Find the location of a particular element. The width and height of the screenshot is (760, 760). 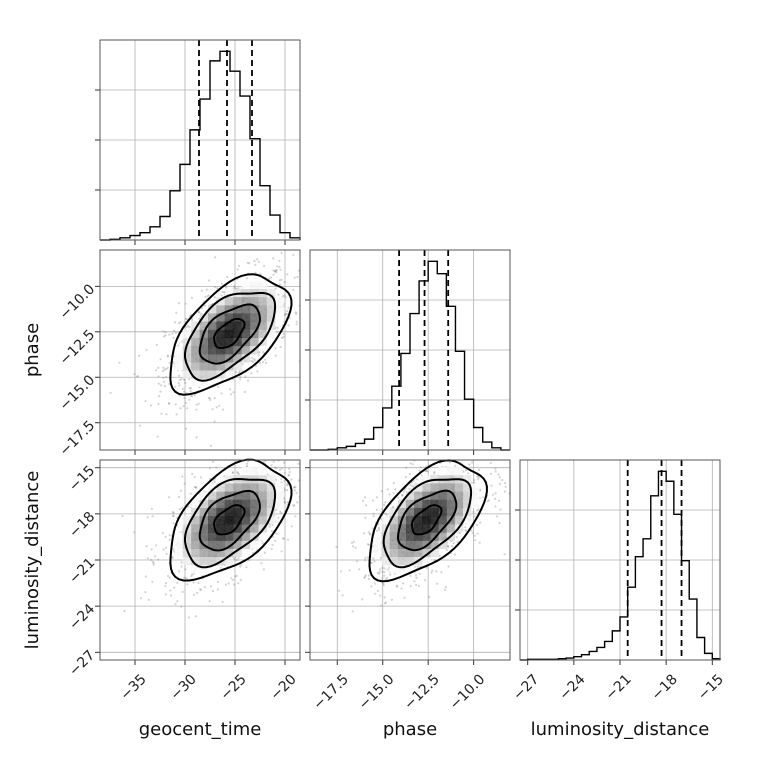

xtick-label-geocent_time-0: −35 is located at coordinates (134, 687).